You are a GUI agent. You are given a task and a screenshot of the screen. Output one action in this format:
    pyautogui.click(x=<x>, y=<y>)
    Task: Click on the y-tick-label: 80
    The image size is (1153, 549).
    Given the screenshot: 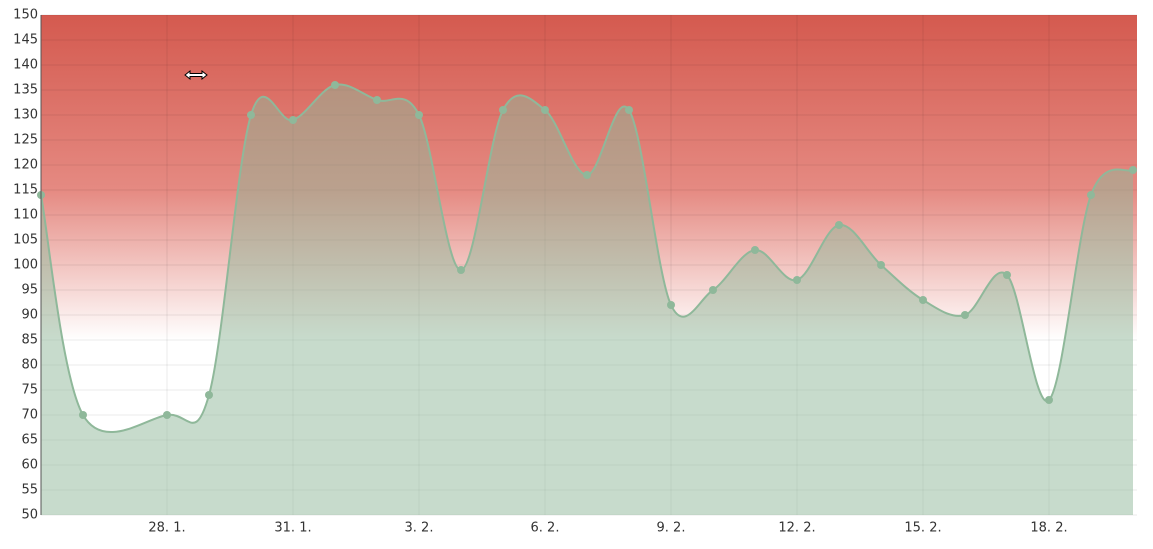 What is the action you would take?
    pyautogui.click(x=29, y=365)
    